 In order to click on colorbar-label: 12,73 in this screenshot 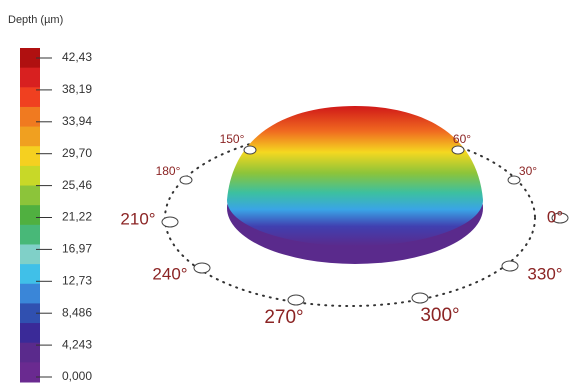, I will do `click(77, 280)`.